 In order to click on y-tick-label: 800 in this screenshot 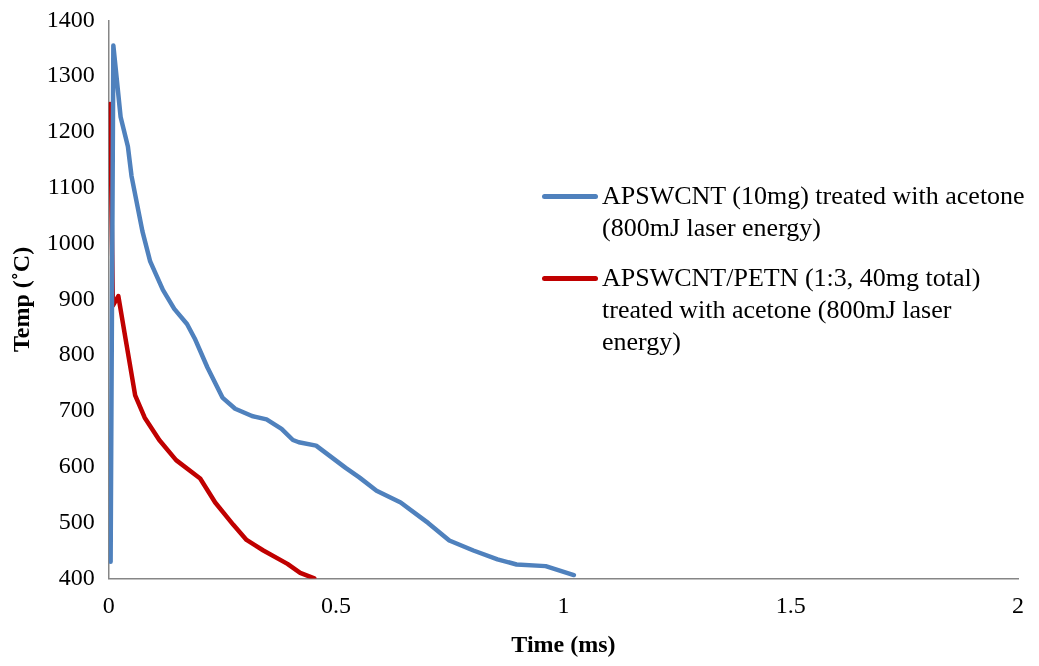, I will do `click(76, 353)`.